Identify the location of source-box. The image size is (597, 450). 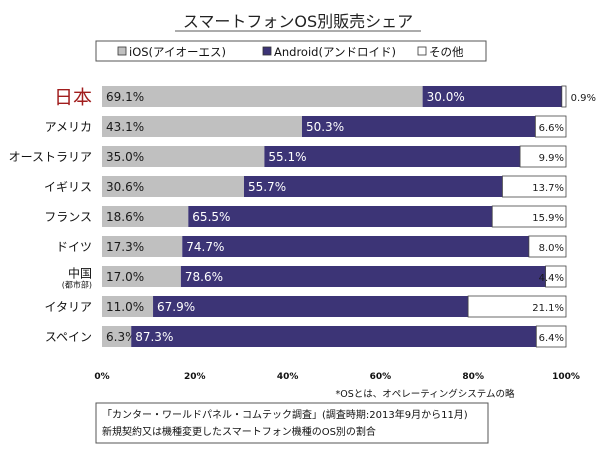
(292, 423).